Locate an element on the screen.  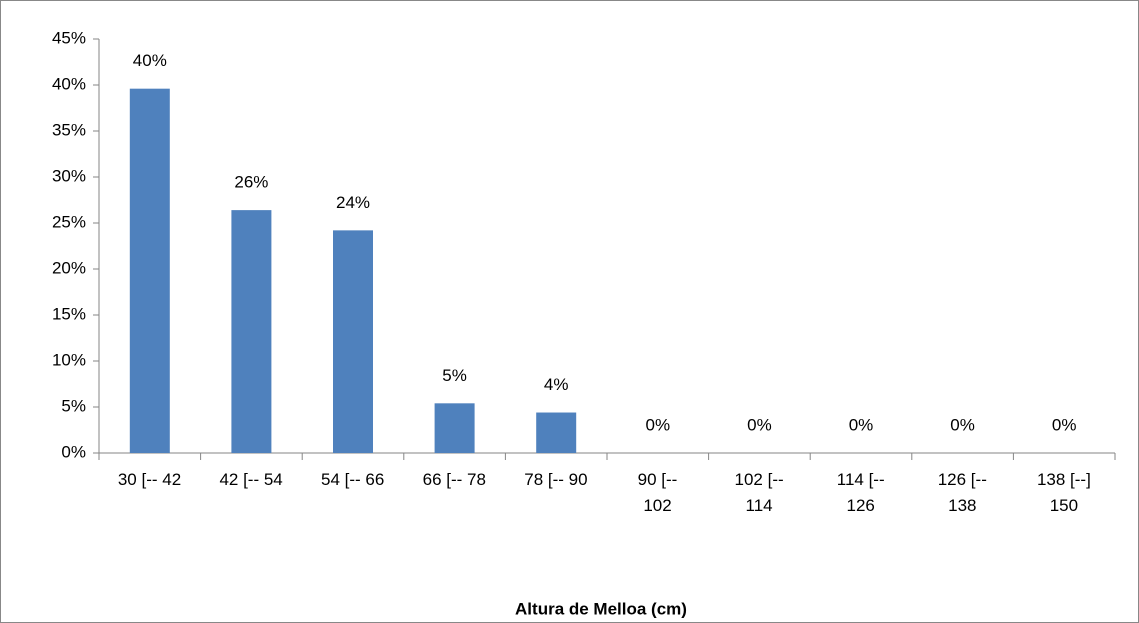
x-axis-title: Altura de Melloa (cm) is located at coordinates (601, 608).